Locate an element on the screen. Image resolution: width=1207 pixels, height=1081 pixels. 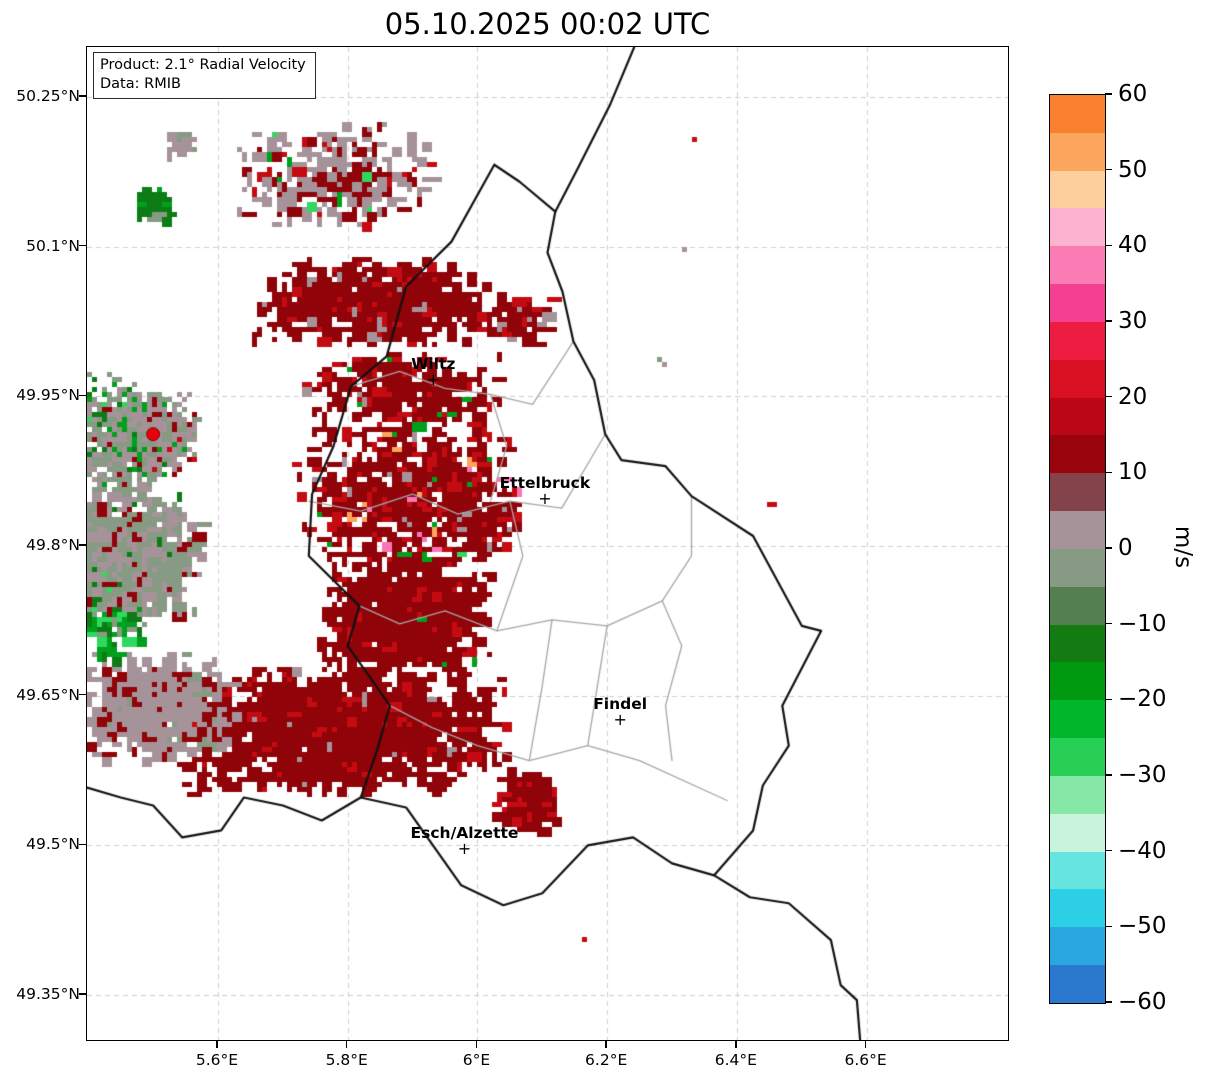
colorbar-tick-label: 60 is located at coordinates (1133, 94).